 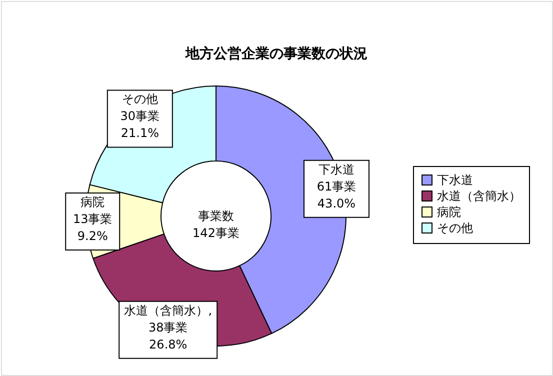 What do you see at coordinates (479, 196) in the screenshot?
I see `legend-label: 水道（含簡水）` at bounding box center [479, 196].